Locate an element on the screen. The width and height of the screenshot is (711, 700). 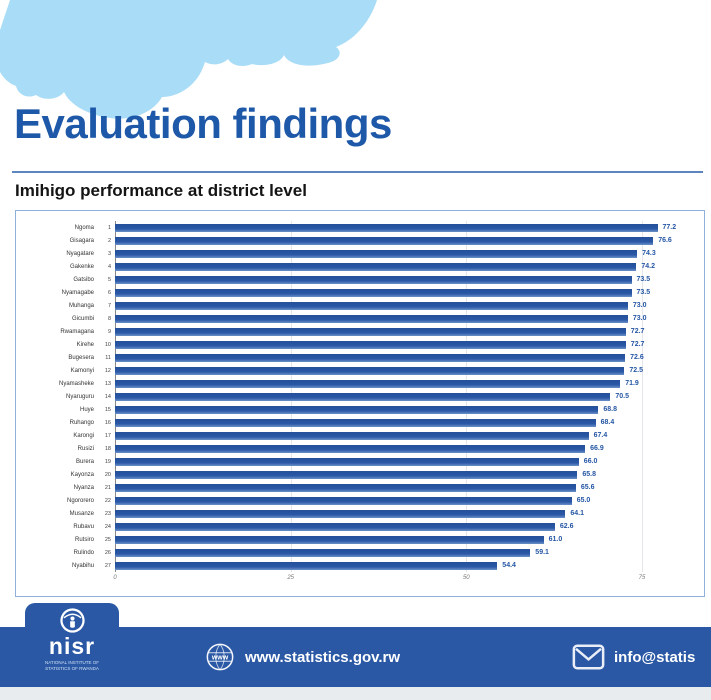
chart-row: Rulindo 26 59.1 is located at coordinates (359, 552).